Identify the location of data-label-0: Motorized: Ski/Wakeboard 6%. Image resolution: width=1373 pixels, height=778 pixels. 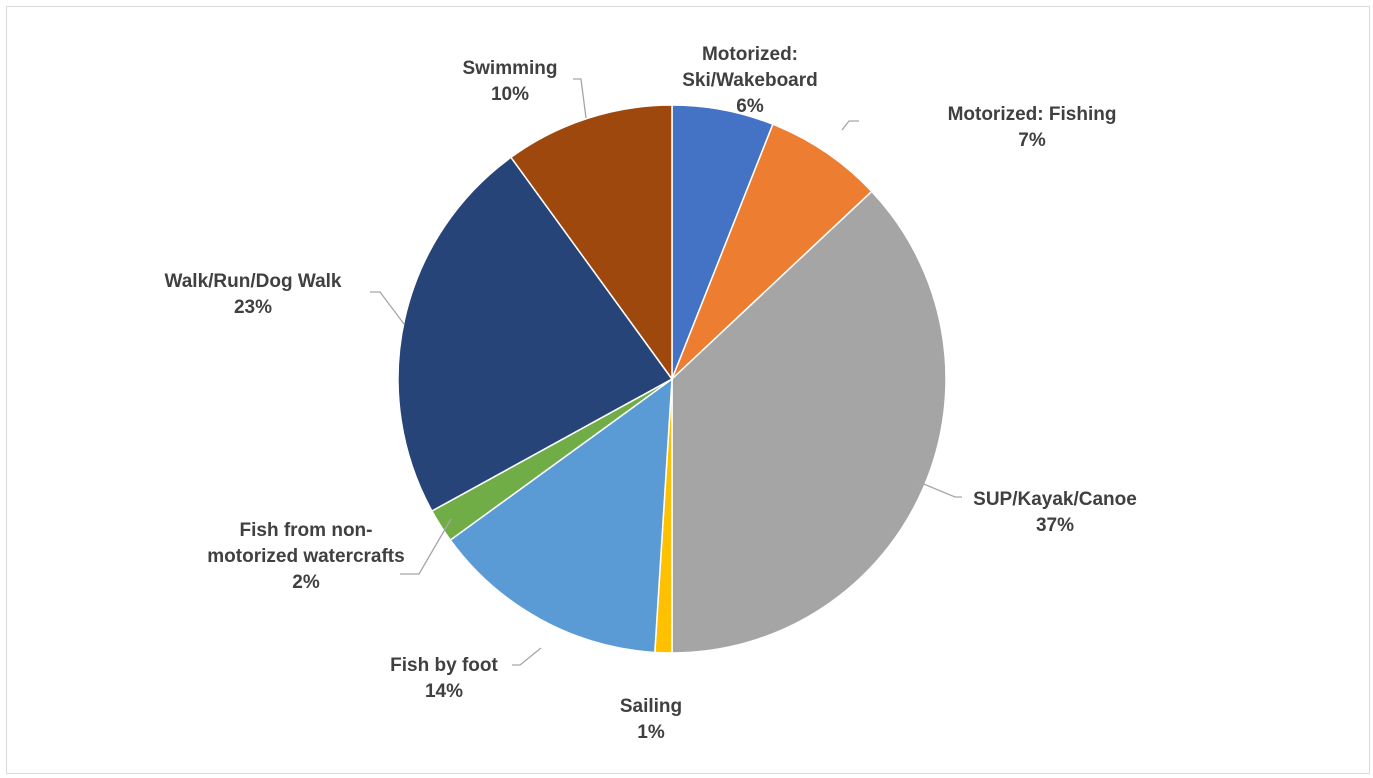
(750, 80).